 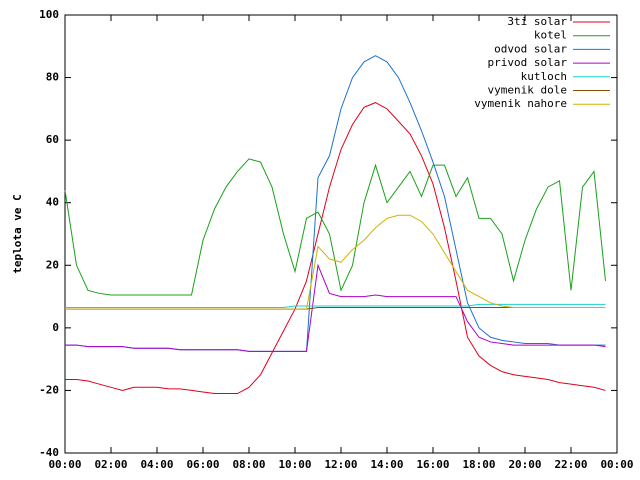 I want to click on x-tick-label: 16:00, so click(x=432, y=464).